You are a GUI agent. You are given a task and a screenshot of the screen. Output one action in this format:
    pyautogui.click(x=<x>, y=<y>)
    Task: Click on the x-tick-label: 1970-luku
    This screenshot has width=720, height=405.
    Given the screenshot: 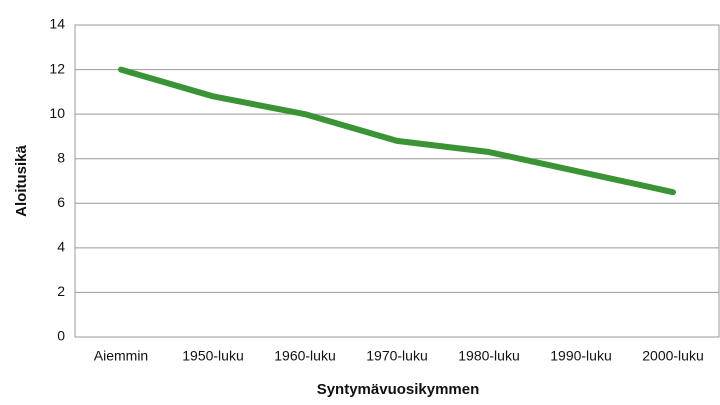 What is the action you would take?
    pyautogui.click(x=397, y=356)
    